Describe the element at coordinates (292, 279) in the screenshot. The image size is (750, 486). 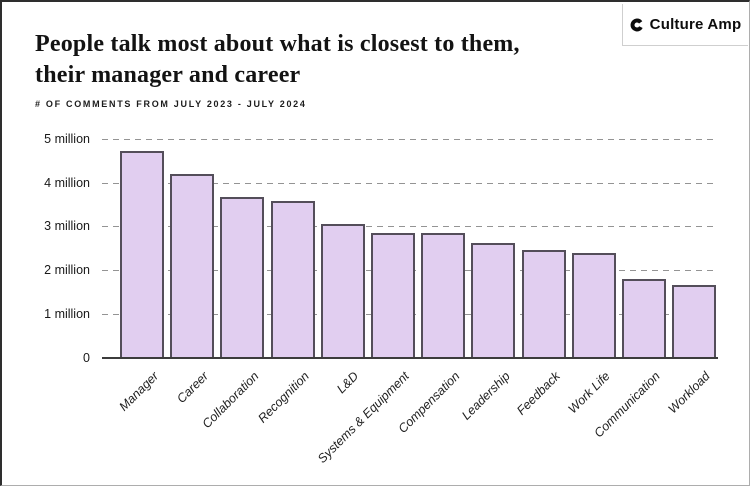
I see `bar-recognition` at that location.